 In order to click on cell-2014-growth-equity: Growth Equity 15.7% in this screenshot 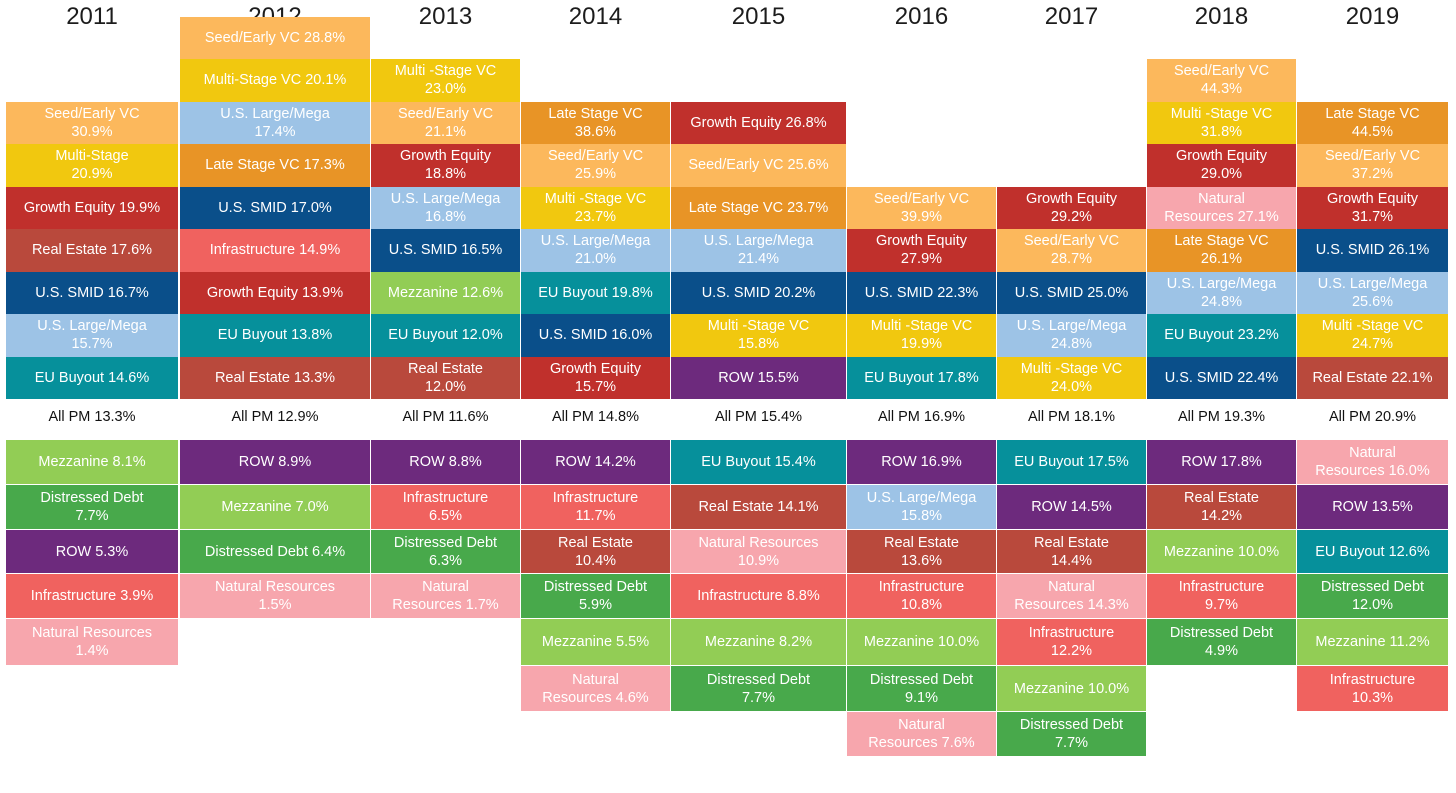, I will do `click(595, 377)`.